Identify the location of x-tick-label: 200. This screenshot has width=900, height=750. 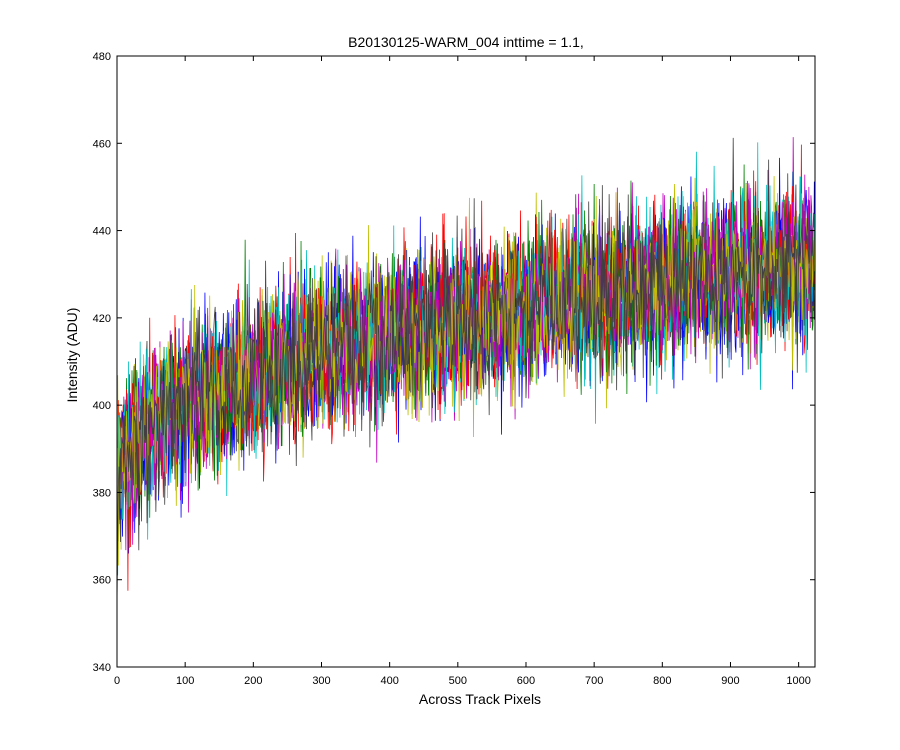
(253, 681).